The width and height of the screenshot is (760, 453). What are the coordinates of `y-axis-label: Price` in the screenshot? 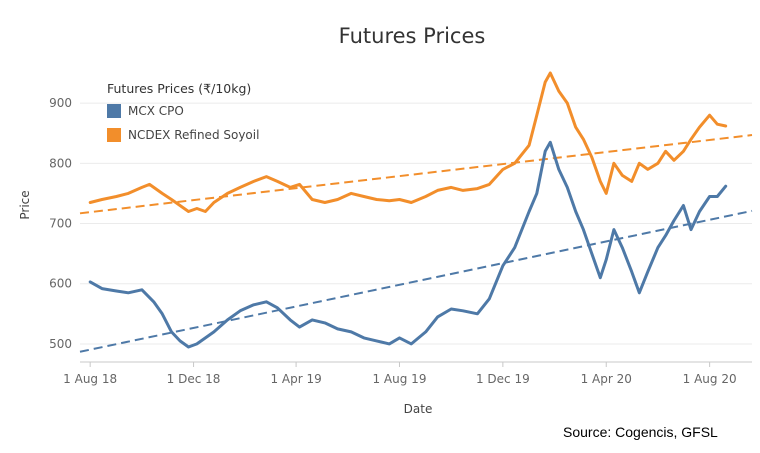 It's located at (25, 204).